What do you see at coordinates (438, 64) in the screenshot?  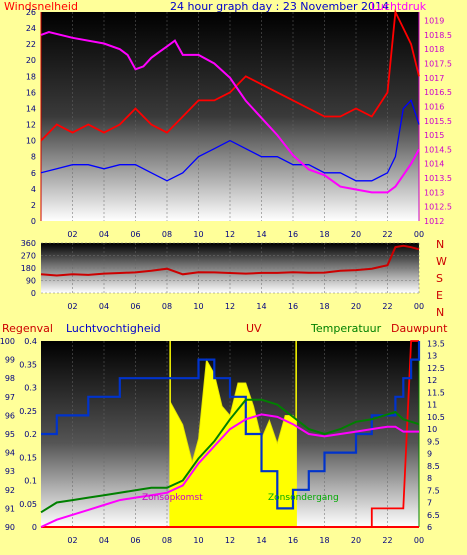 I see `pressure-y-tick-1017-5: 1017.5` at bounding box center [438, 64].